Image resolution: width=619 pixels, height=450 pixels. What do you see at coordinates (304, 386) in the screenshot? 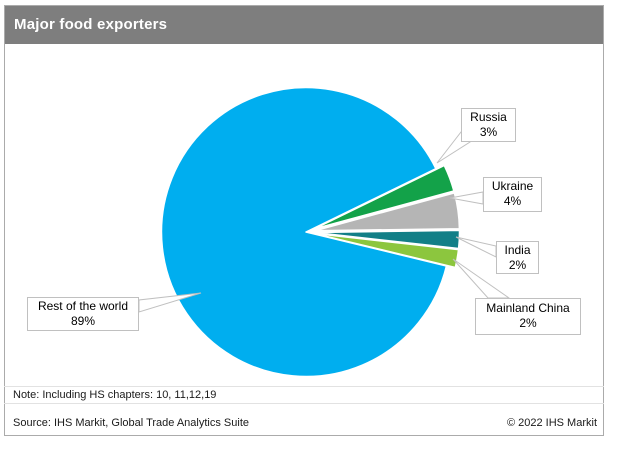
I see `divider-above-note` at bounding box center [304, 386].